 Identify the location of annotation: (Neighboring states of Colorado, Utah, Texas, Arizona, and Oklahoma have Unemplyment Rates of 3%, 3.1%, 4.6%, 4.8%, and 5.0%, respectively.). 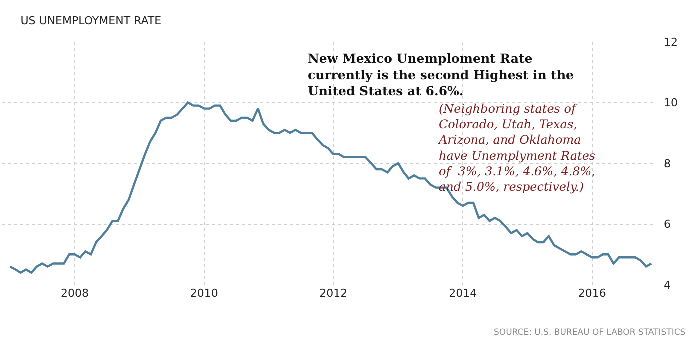
(517, 148).